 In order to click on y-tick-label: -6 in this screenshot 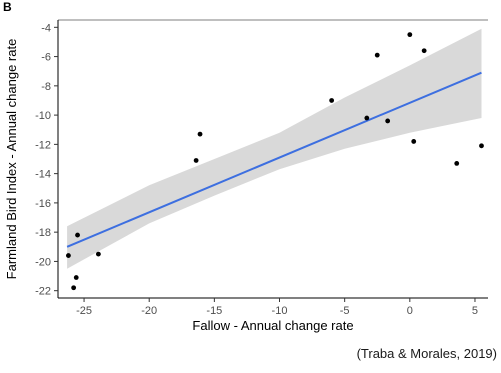, I will do `click(46, 58)`.